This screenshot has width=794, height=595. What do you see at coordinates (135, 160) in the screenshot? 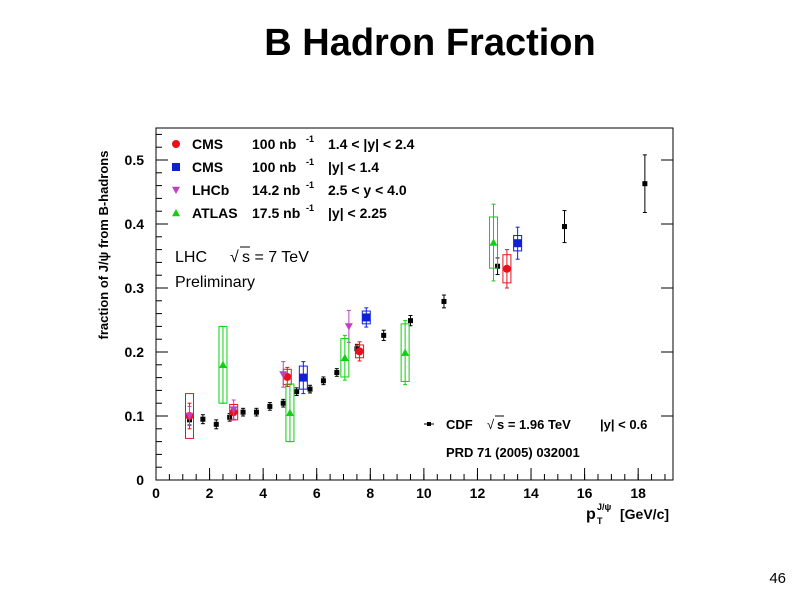
I see `y-tick-label: 0.5` at bounding box center [135, 160].